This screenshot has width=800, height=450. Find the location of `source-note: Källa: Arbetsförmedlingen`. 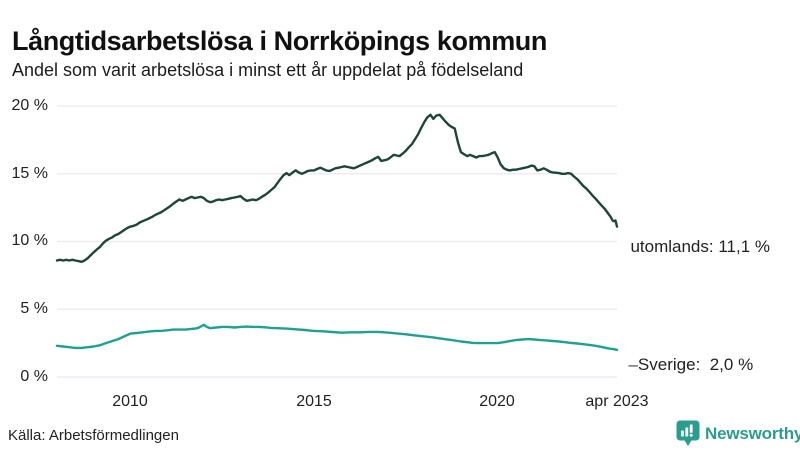

source-note: Källa: Arbetsförmedlingen is located at coordinates (93, 435).